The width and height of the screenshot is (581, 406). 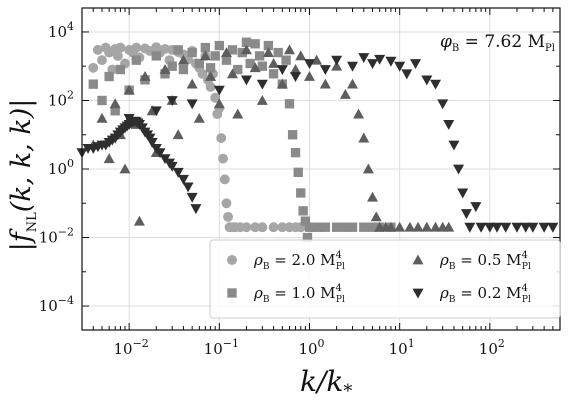 What do you see at coordinates (299, 261) in the screenshot?
I see `legend-label: ρB = 2.0 M4 Pl` at bounding box center [299, 261].